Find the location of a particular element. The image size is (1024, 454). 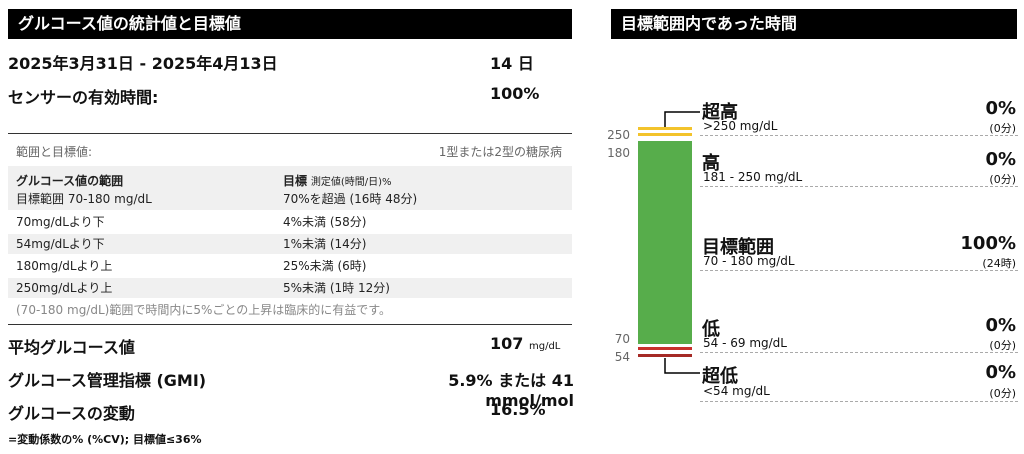

bar-very-low is located at coordinates (665, 355).